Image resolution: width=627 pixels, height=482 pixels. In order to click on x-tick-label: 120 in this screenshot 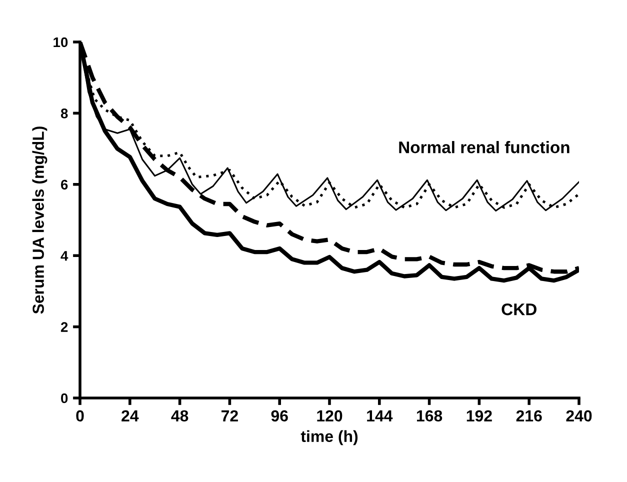, I will do `click(329, 416)`.